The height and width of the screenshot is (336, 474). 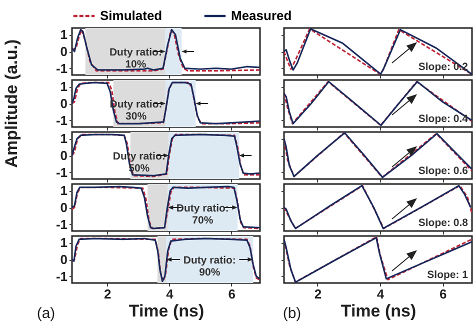 I want to click on text: (b), so click(x=292, y=313).